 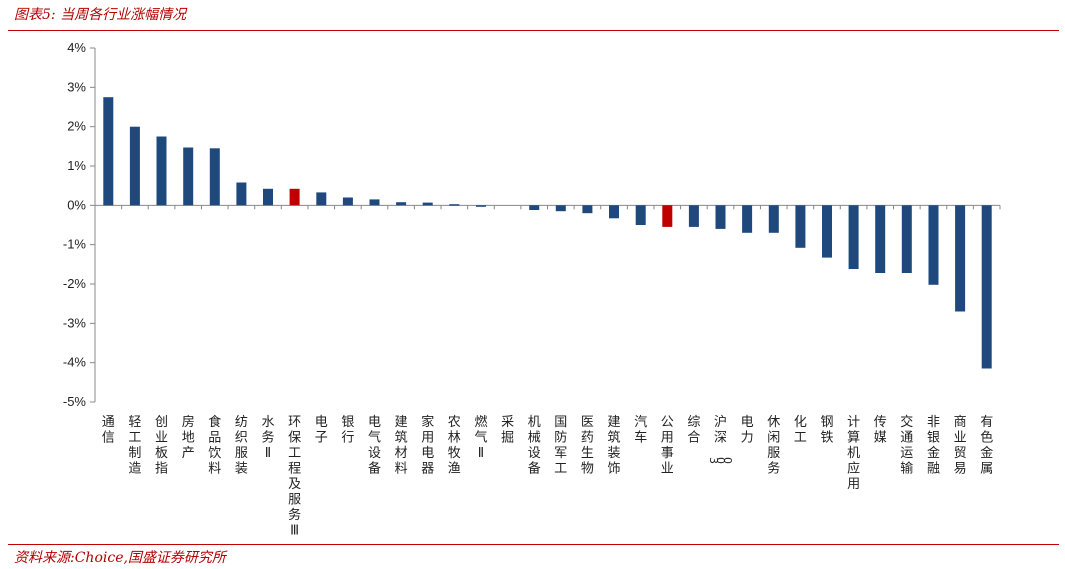 What do you see at coordinates (75, 322) in the screenshot?
I see `y-tick-label: -3%` at bounding box center [75, 322].